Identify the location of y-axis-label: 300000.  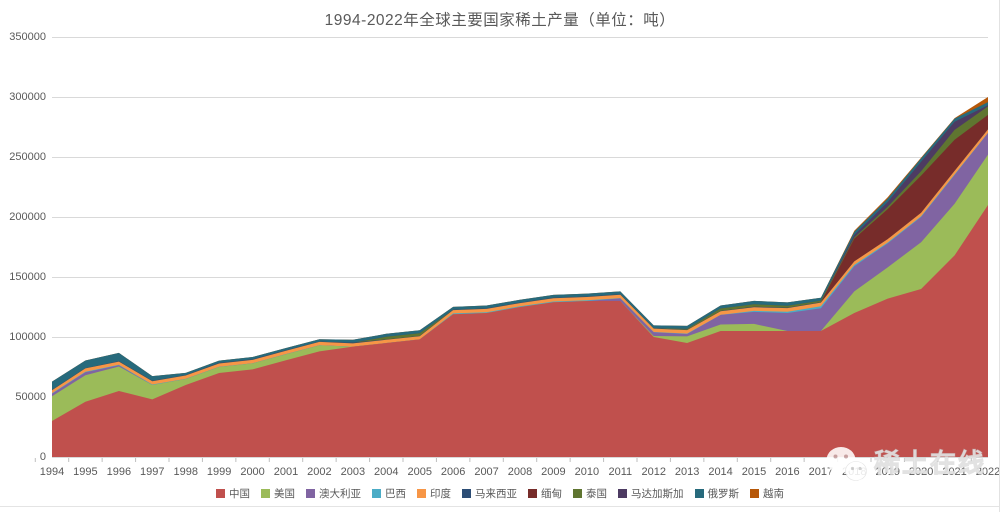
(27, 97).